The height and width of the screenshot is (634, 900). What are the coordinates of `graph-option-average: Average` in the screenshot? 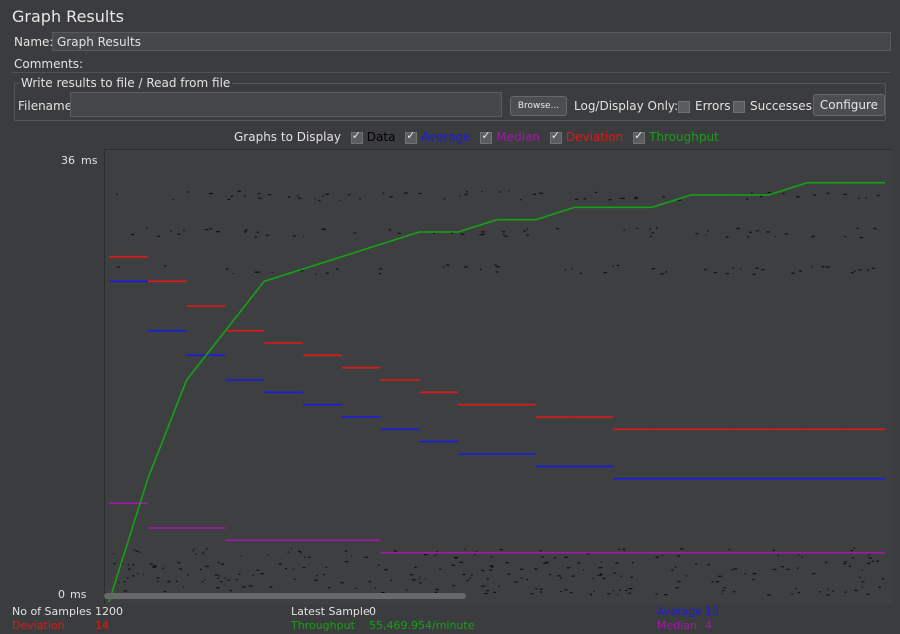 It's located at (438, 136).